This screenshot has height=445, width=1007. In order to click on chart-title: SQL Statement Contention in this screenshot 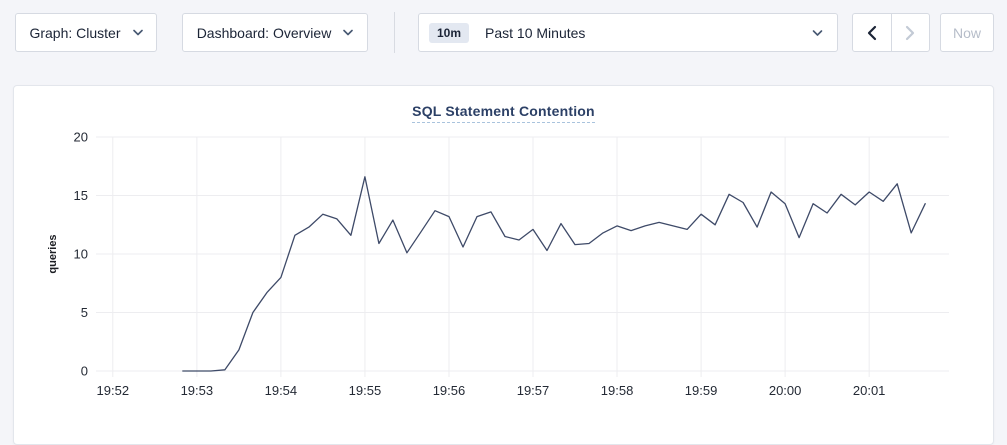, I will do `click(503, 113)`.